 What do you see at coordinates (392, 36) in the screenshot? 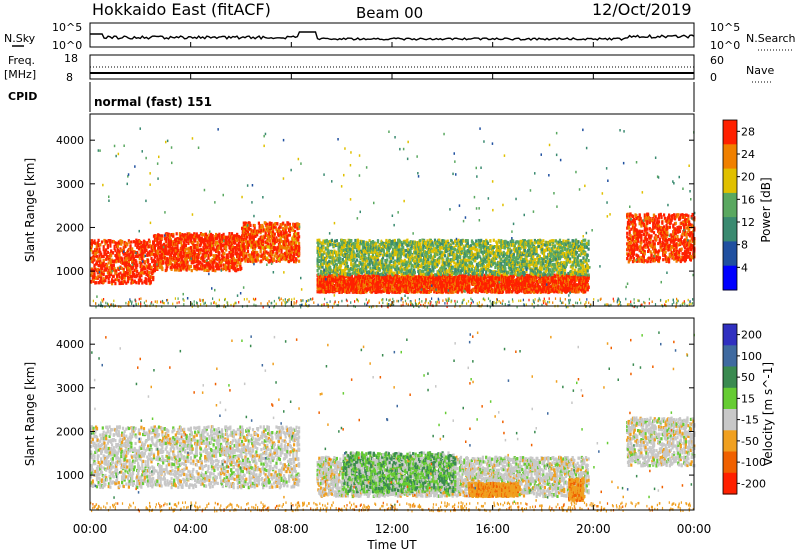
I see `noise-trace` at bounding box center [392, 36].